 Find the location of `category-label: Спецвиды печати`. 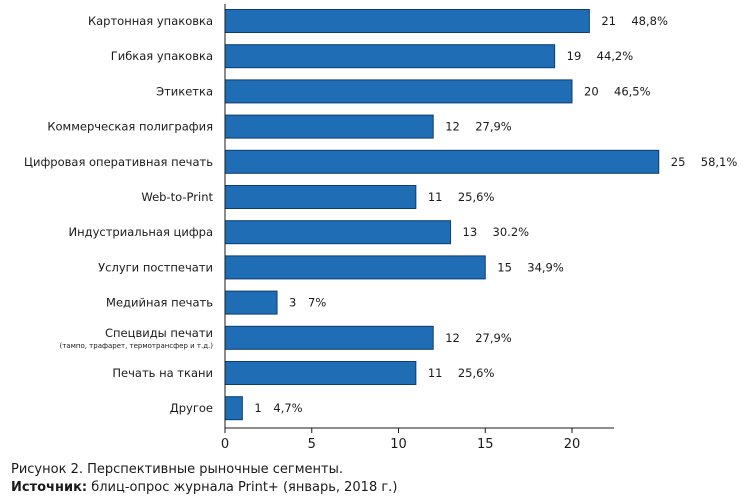

category-label: Спецвиды печати is located at coordinates (159, 333).